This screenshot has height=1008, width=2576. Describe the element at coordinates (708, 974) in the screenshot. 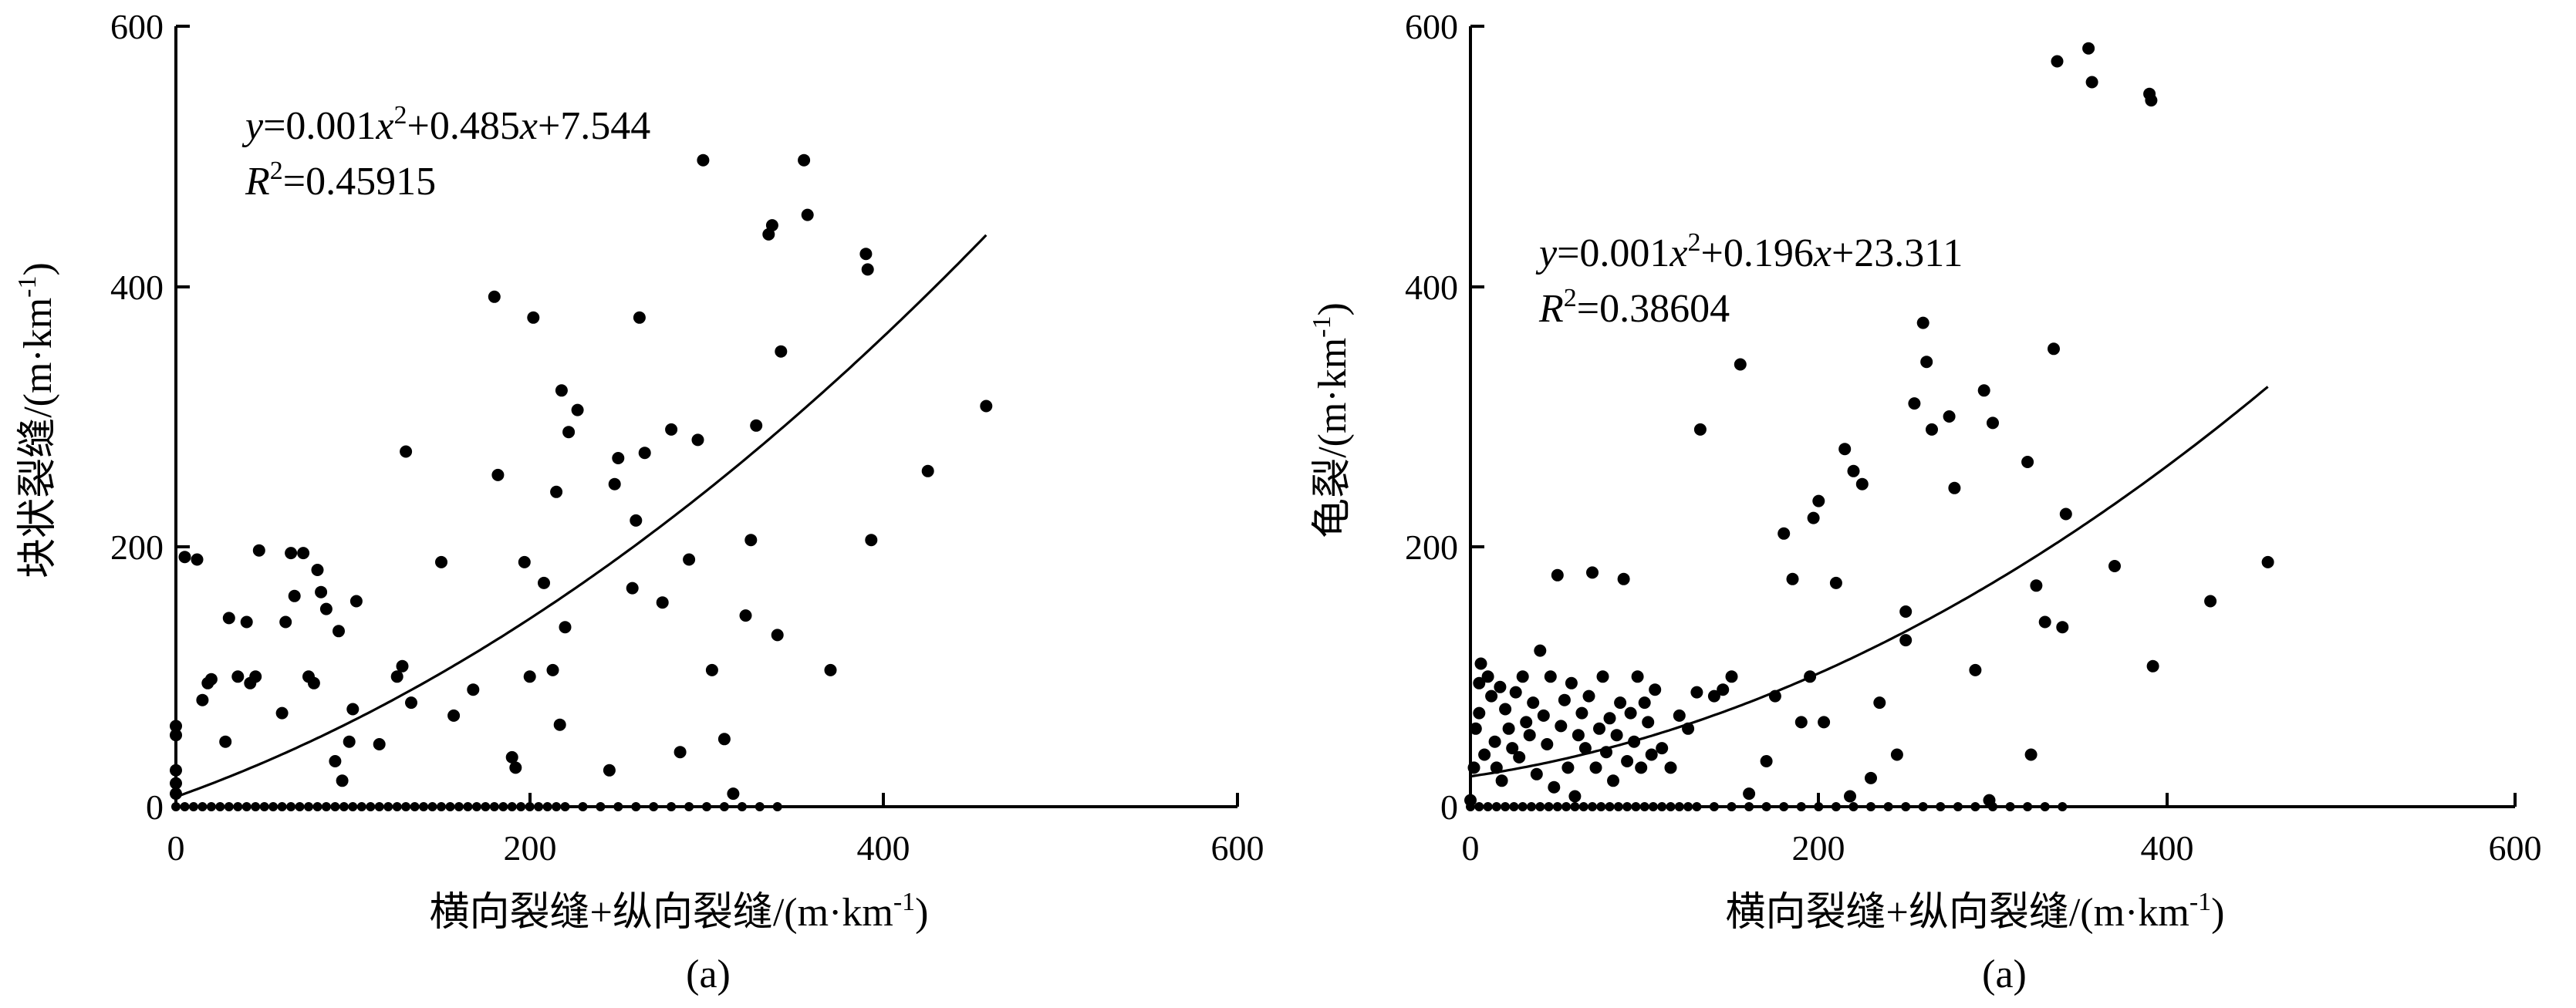

I see `panel-subtitle: (a)` at that location.